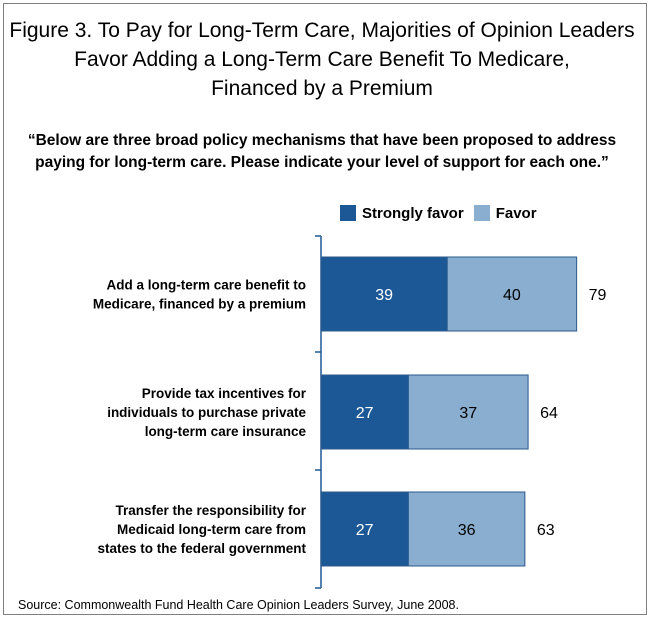 The width and height of the screenshot is (652, 622). I want to click on legend-label-favor: Favor, so click(516, 213).